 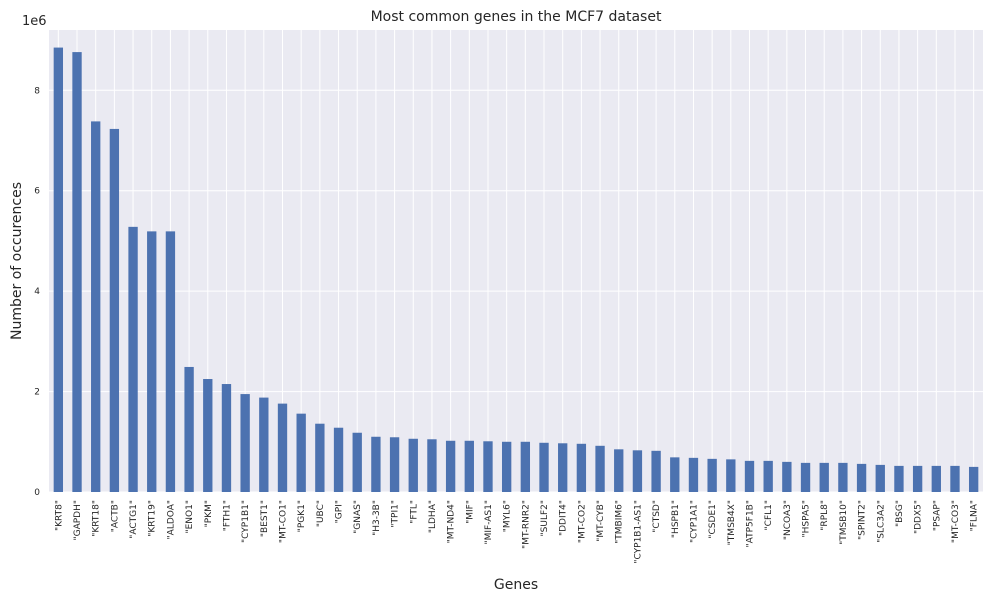 I want to click on x-tick-label: "LDHA", so click(x=433, y=516).